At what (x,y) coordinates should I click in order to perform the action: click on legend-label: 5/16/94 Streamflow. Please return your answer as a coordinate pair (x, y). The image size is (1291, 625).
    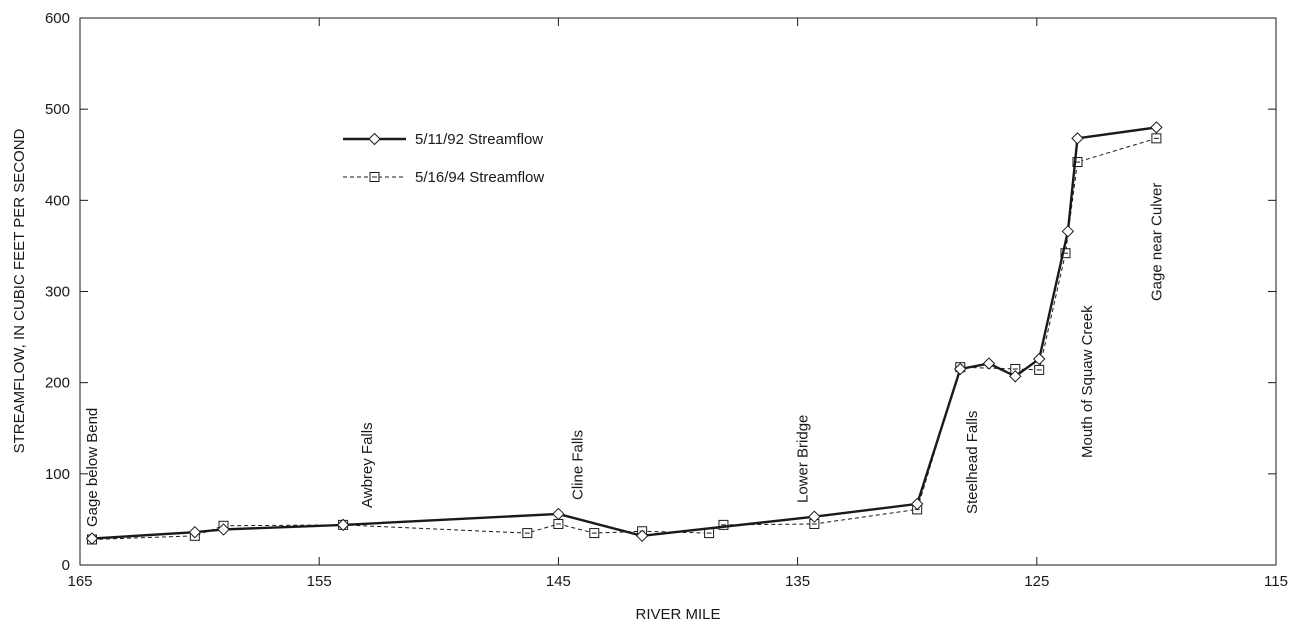
    Looking at the image, I should click on (479, 177).